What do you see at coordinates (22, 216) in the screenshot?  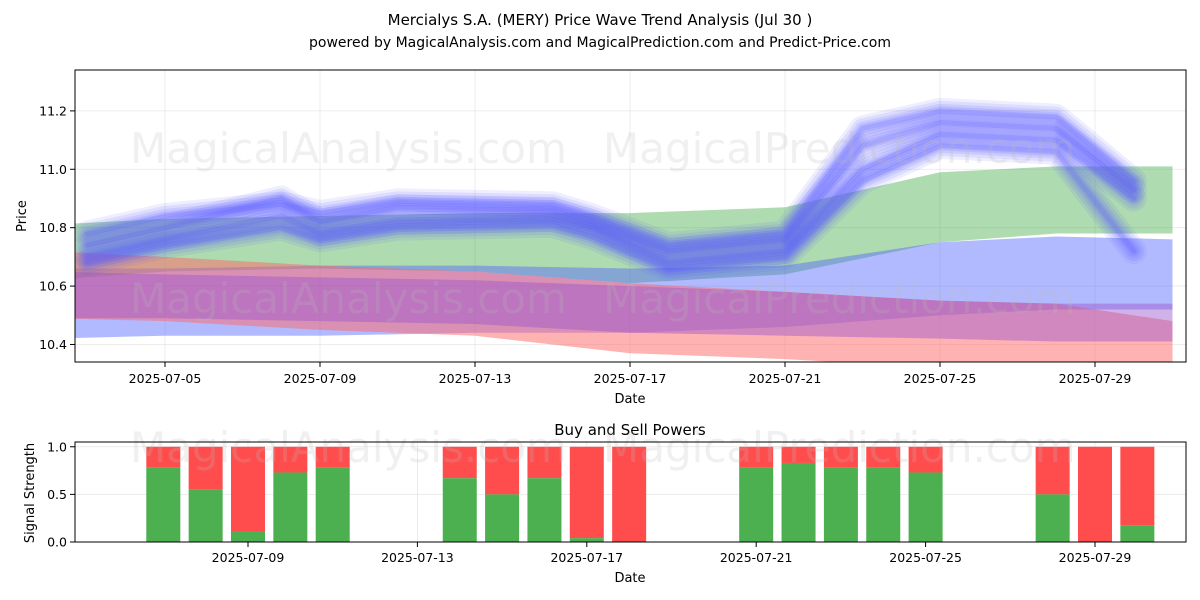 I see `price-ylabel: Price` at bounding box center [22, 216].